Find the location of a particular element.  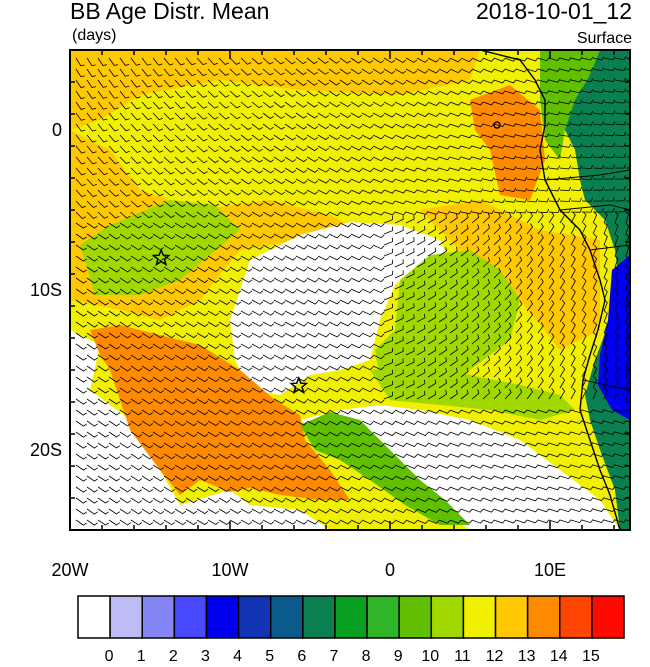

colorbar-swatch is located at coordinates (511, 617).